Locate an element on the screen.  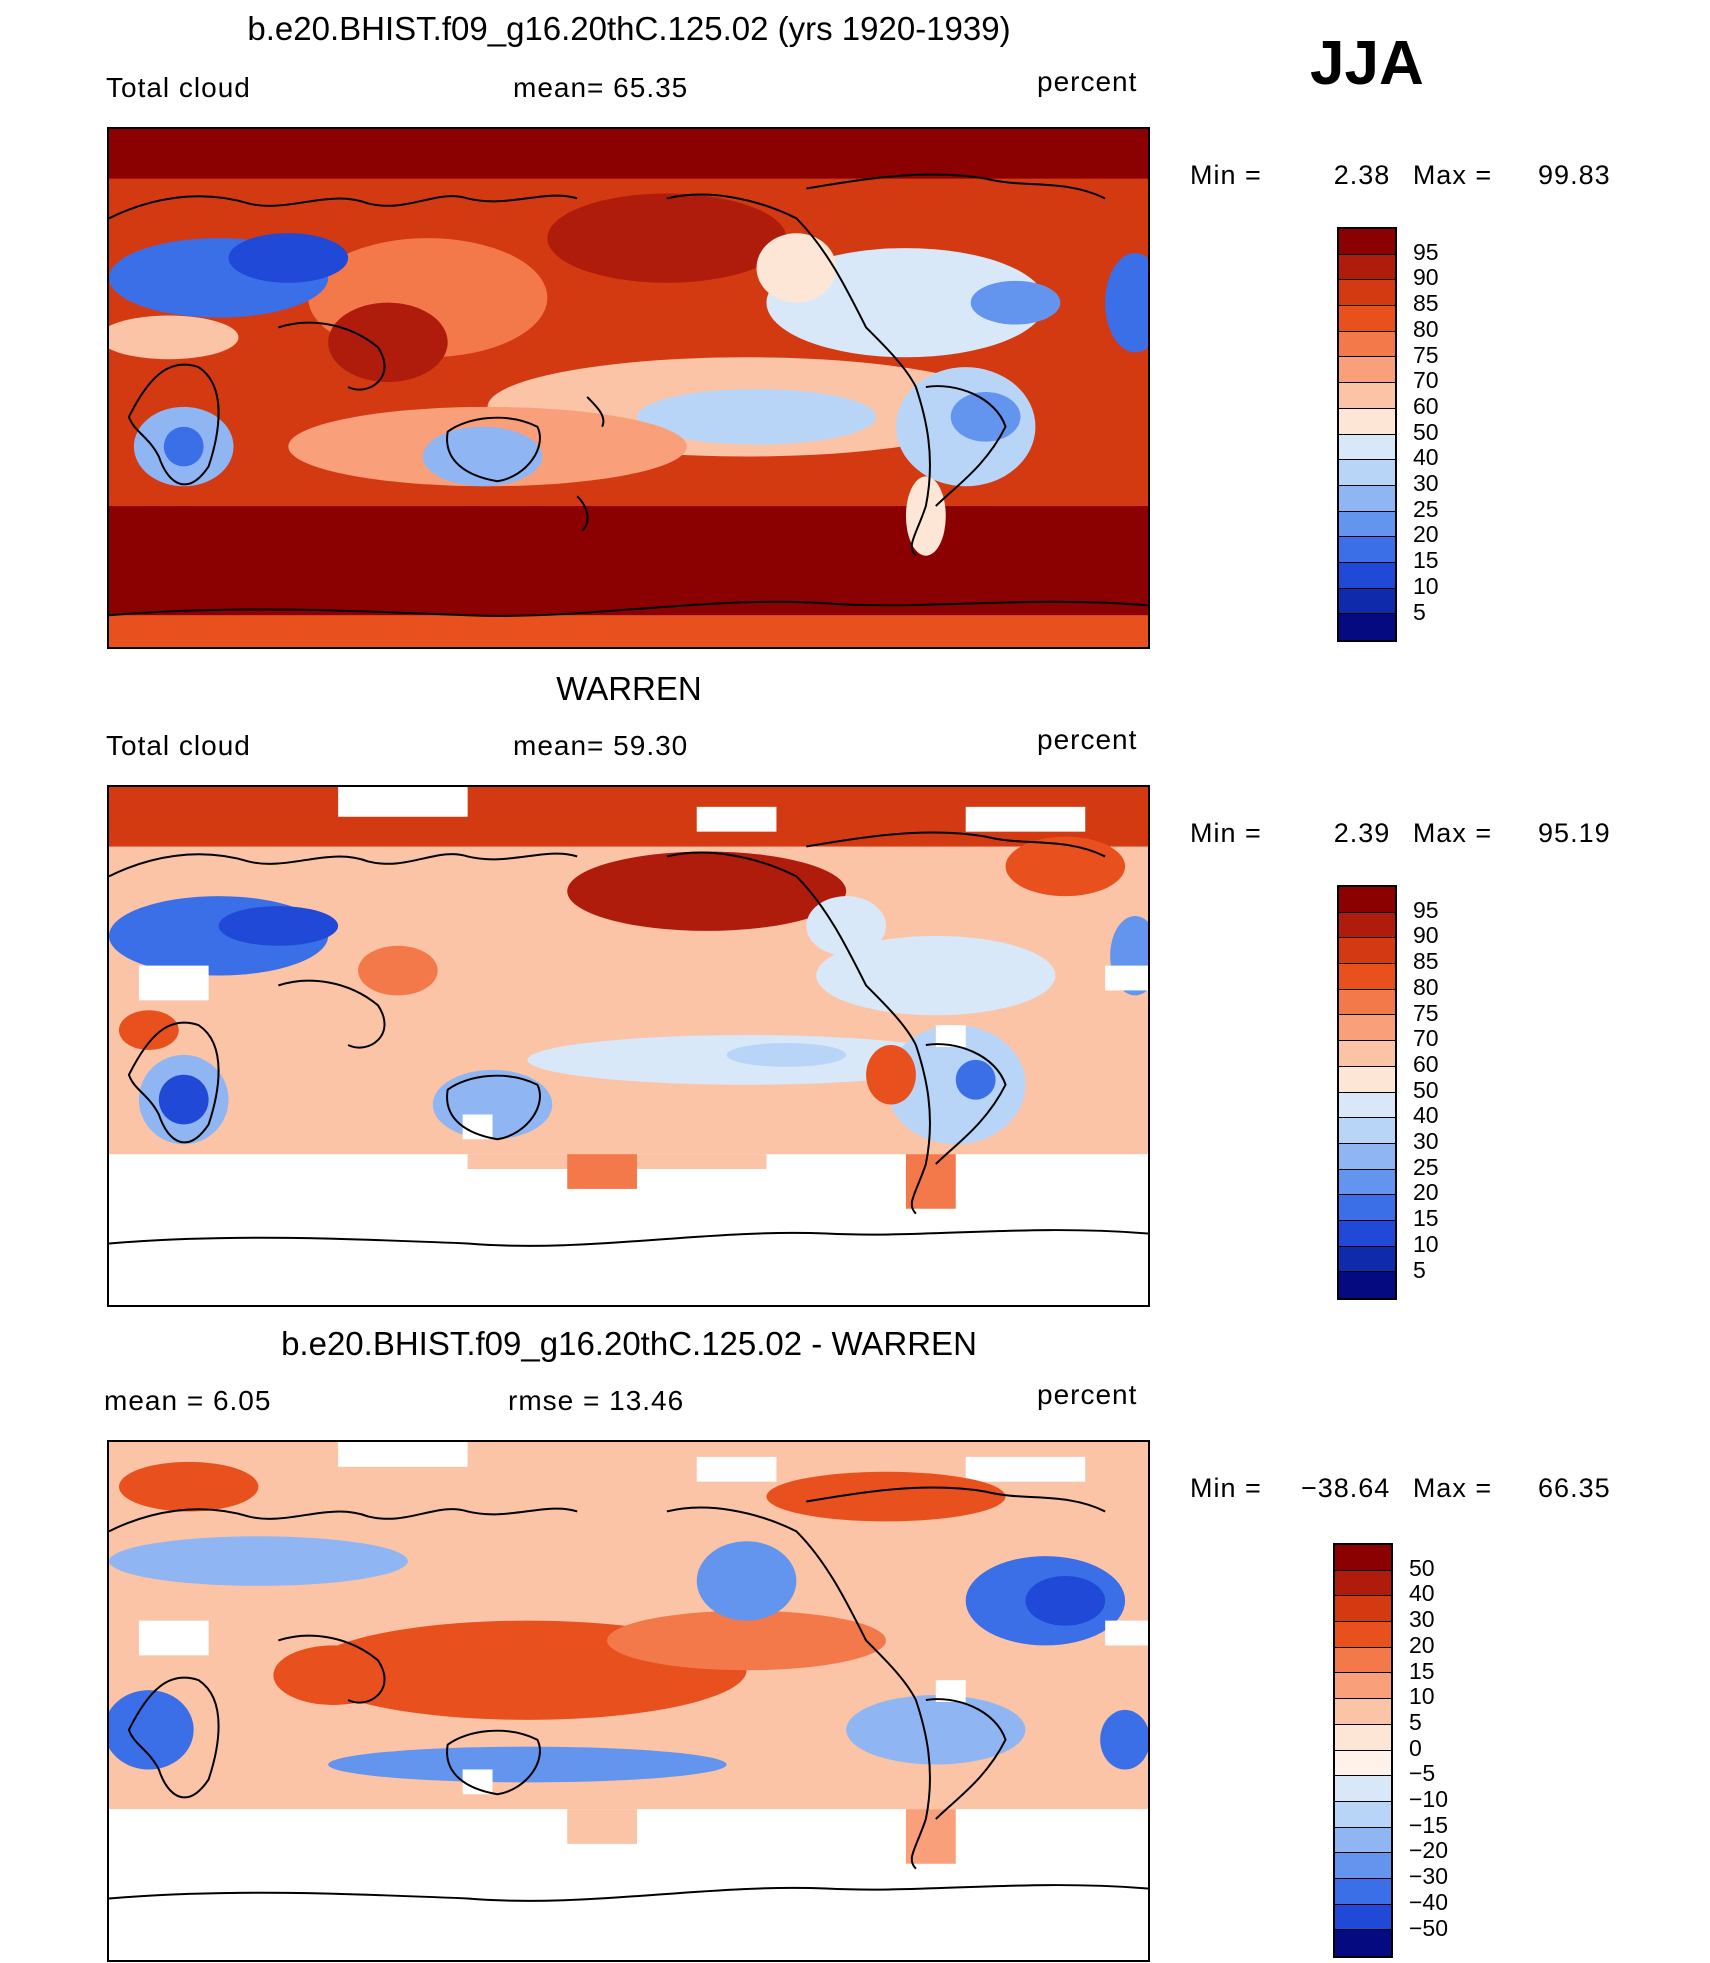
min-max-readout: Min = −38.64 Max = 66.35 is located at coordinates (1400, 1488).